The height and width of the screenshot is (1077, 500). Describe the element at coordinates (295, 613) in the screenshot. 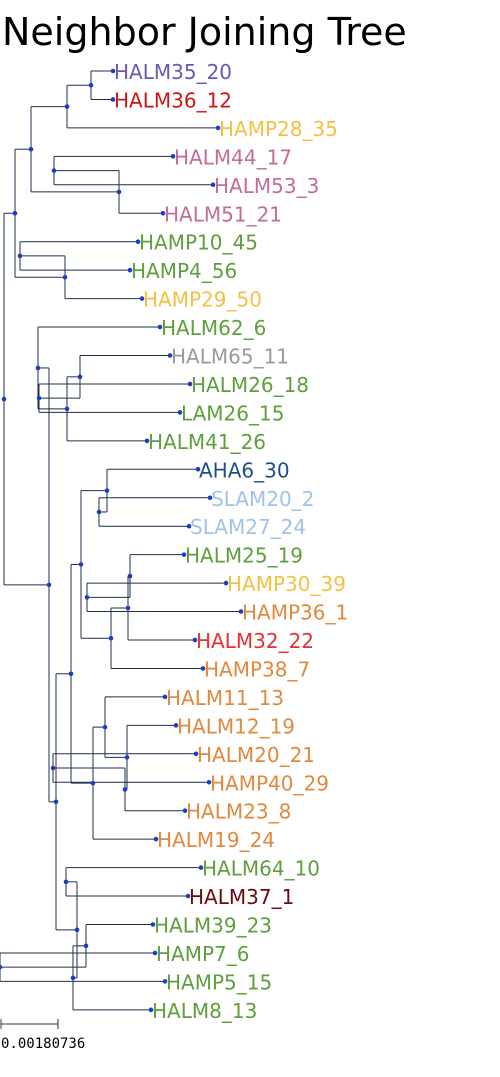

I see `leaf-label: HAMP36_1` at that location.